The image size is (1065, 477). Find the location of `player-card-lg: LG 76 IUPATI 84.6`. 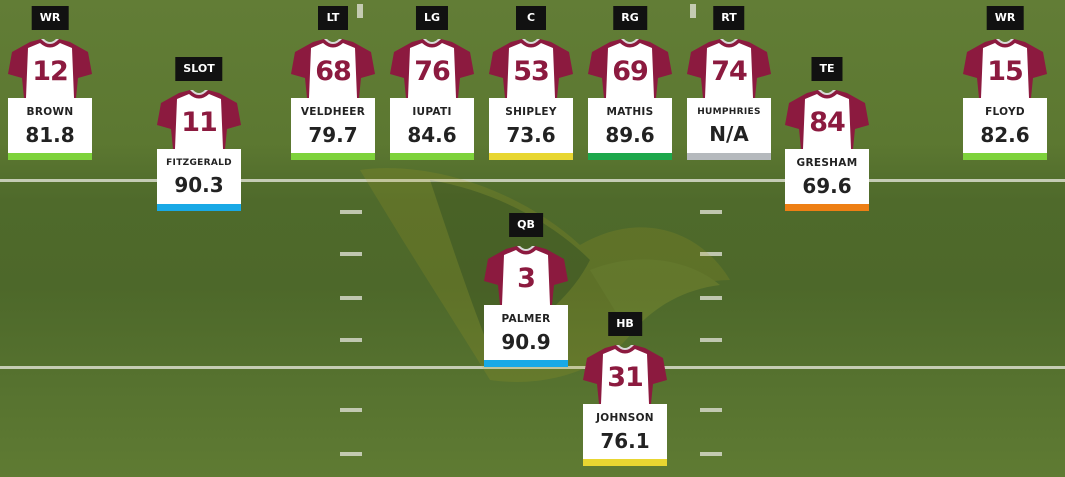

player-card-lg: LG 76 IUPATI 84.6 is located at coordinates (432, 84).